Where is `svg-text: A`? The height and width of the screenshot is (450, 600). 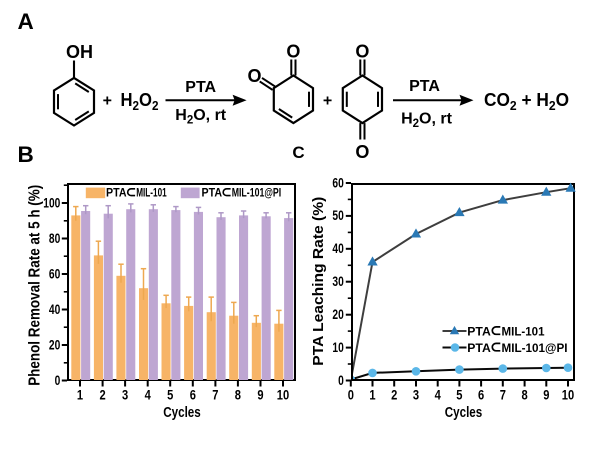 svg-text: A is located at coordinates (26, 21).